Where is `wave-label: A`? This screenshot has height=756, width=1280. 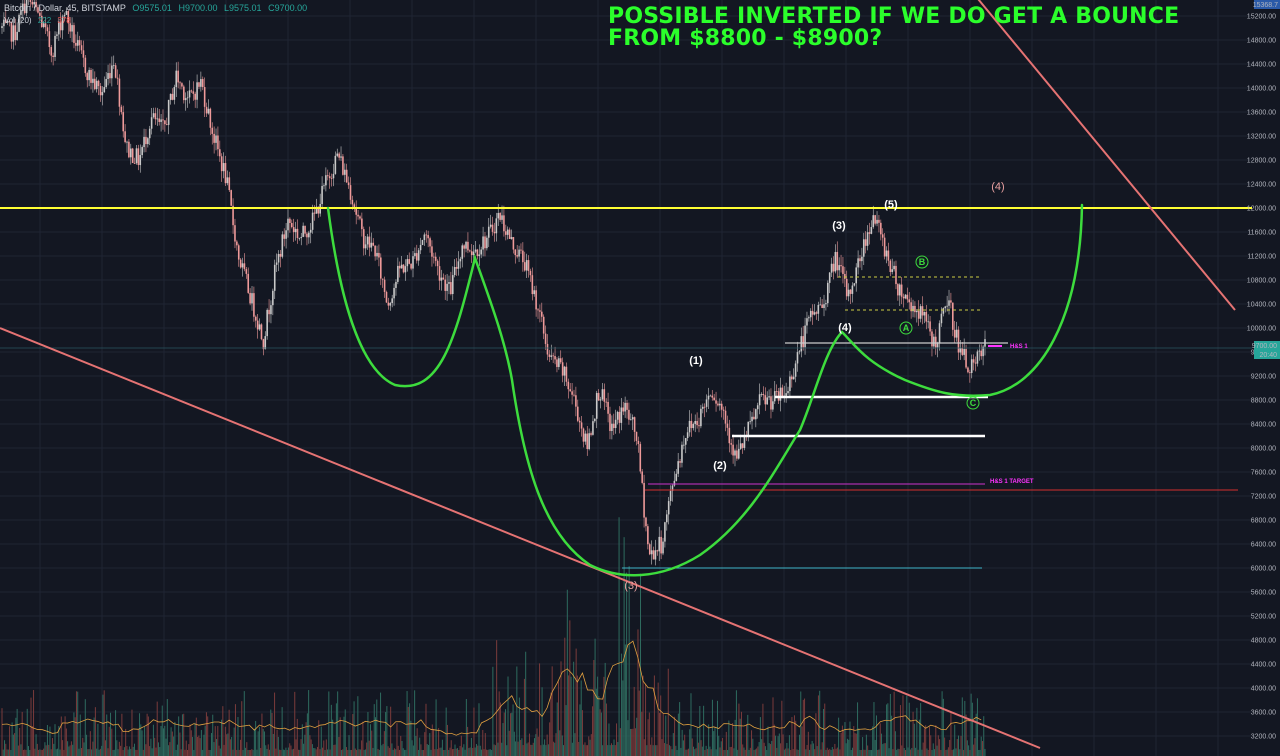 wave-label: A is located at coordinates (906, 328).